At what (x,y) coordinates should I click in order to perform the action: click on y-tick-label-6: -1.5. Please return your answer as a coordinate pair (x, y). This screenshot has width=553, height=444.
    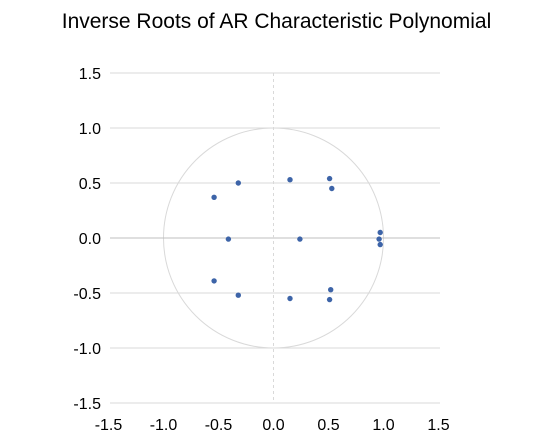
    Looking at the image, I should click on (87, 404).